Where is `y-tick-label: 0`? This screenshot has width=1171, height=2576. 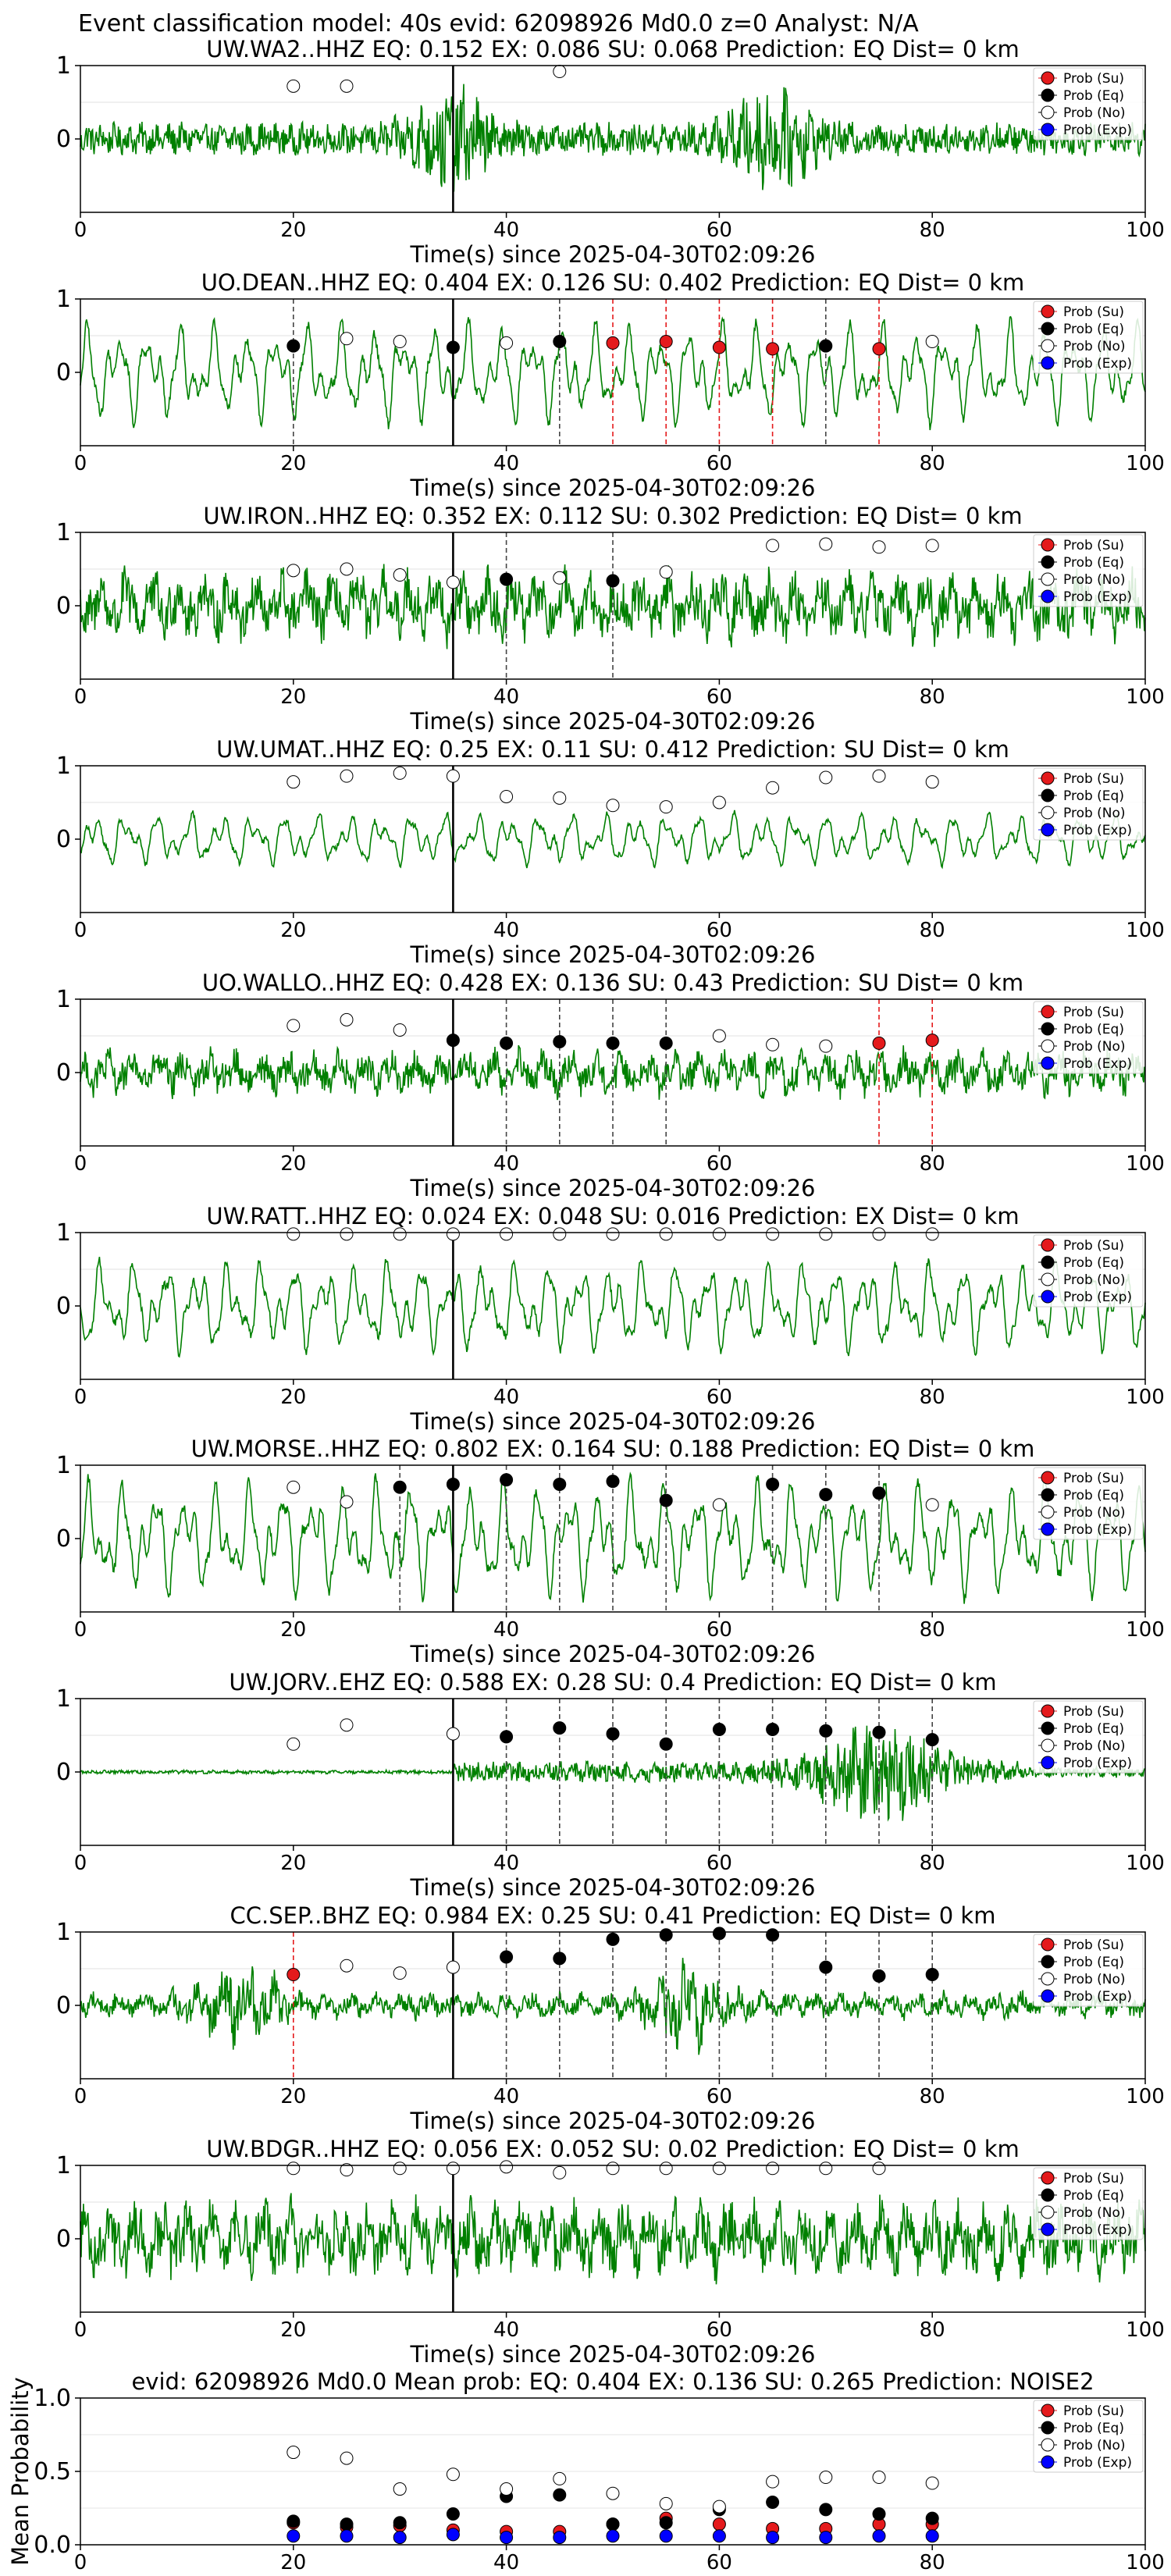
y-tick-label: 0 is located at coordinates (64, 372).